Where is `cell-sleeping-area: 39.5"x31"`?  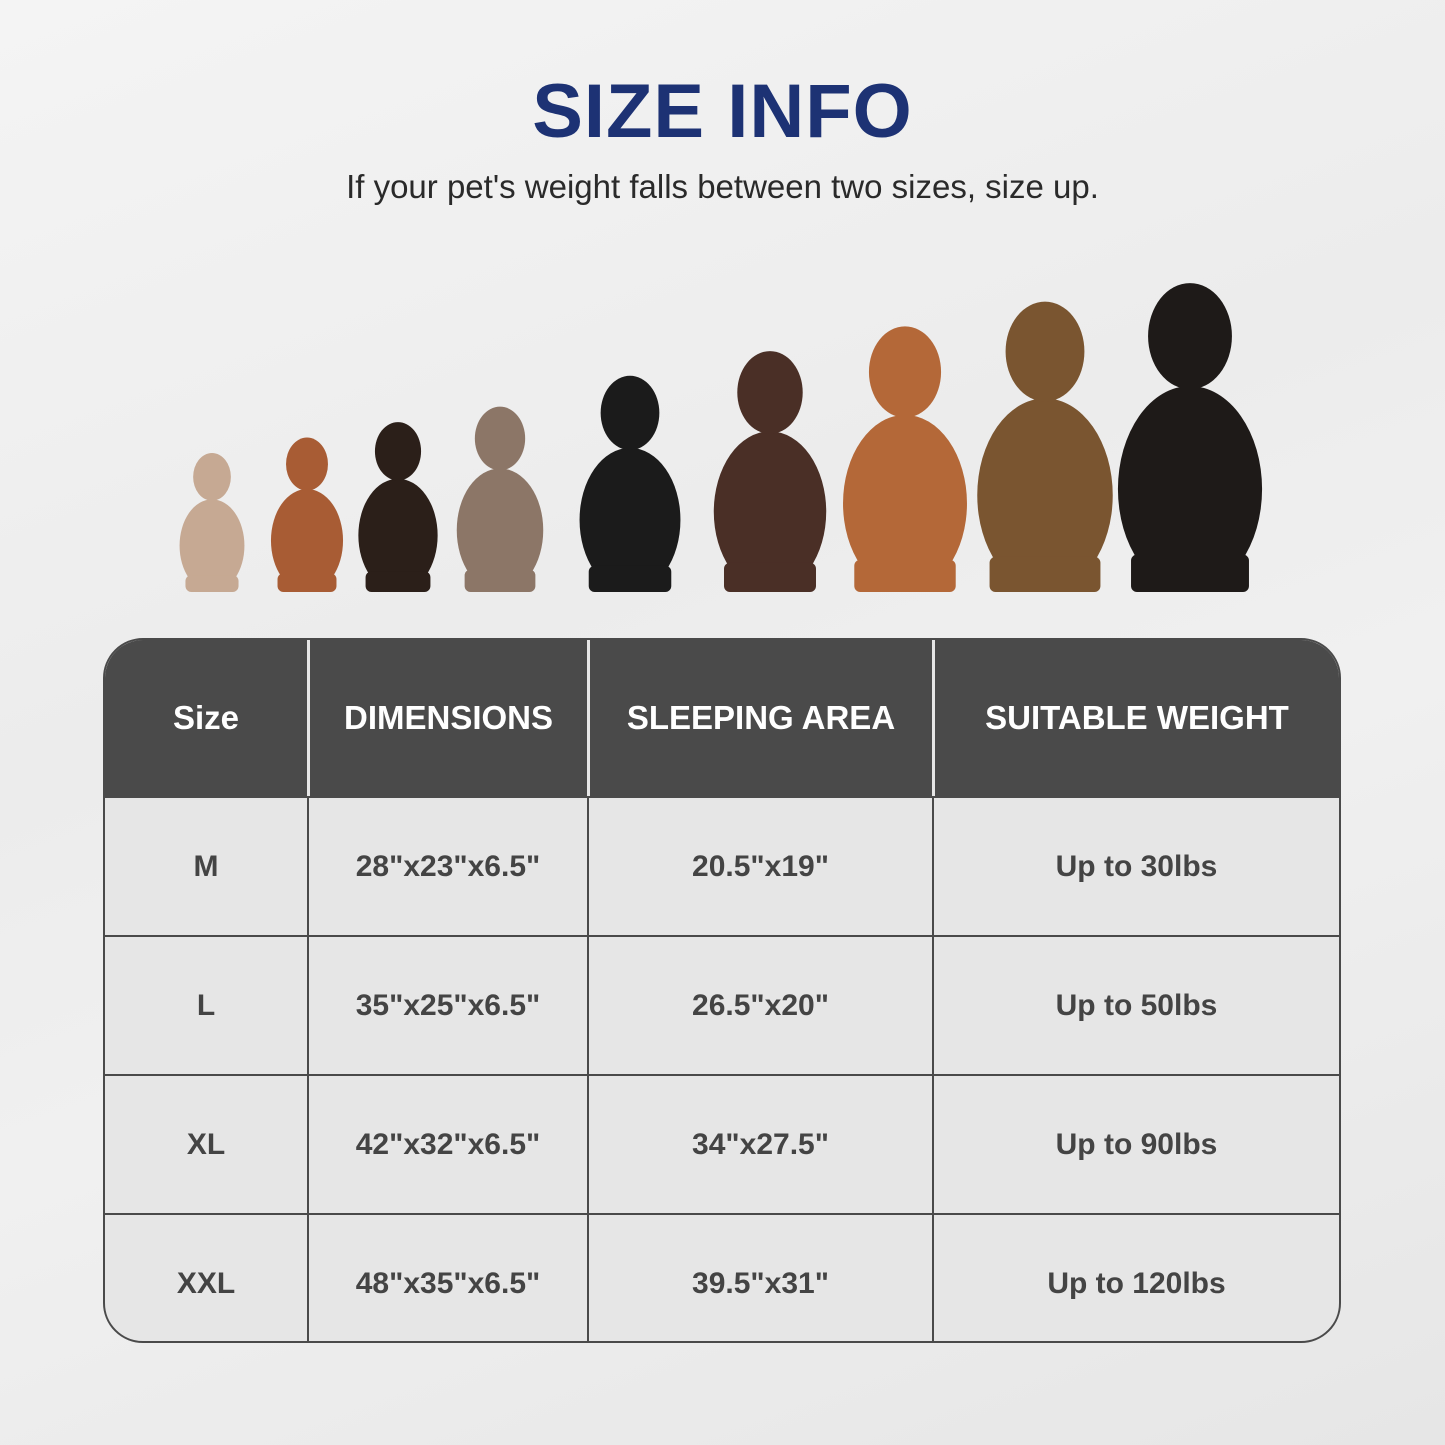 cell-sleeping-area: 39.5"x31" is located at coordinates (759, 1278).